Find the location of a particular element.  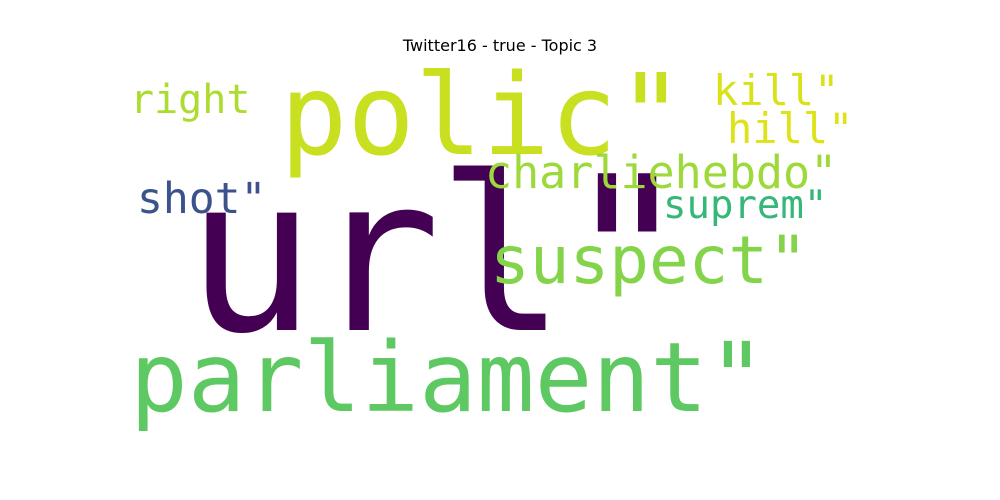

word-right: right is located at coordinates (190, 100).